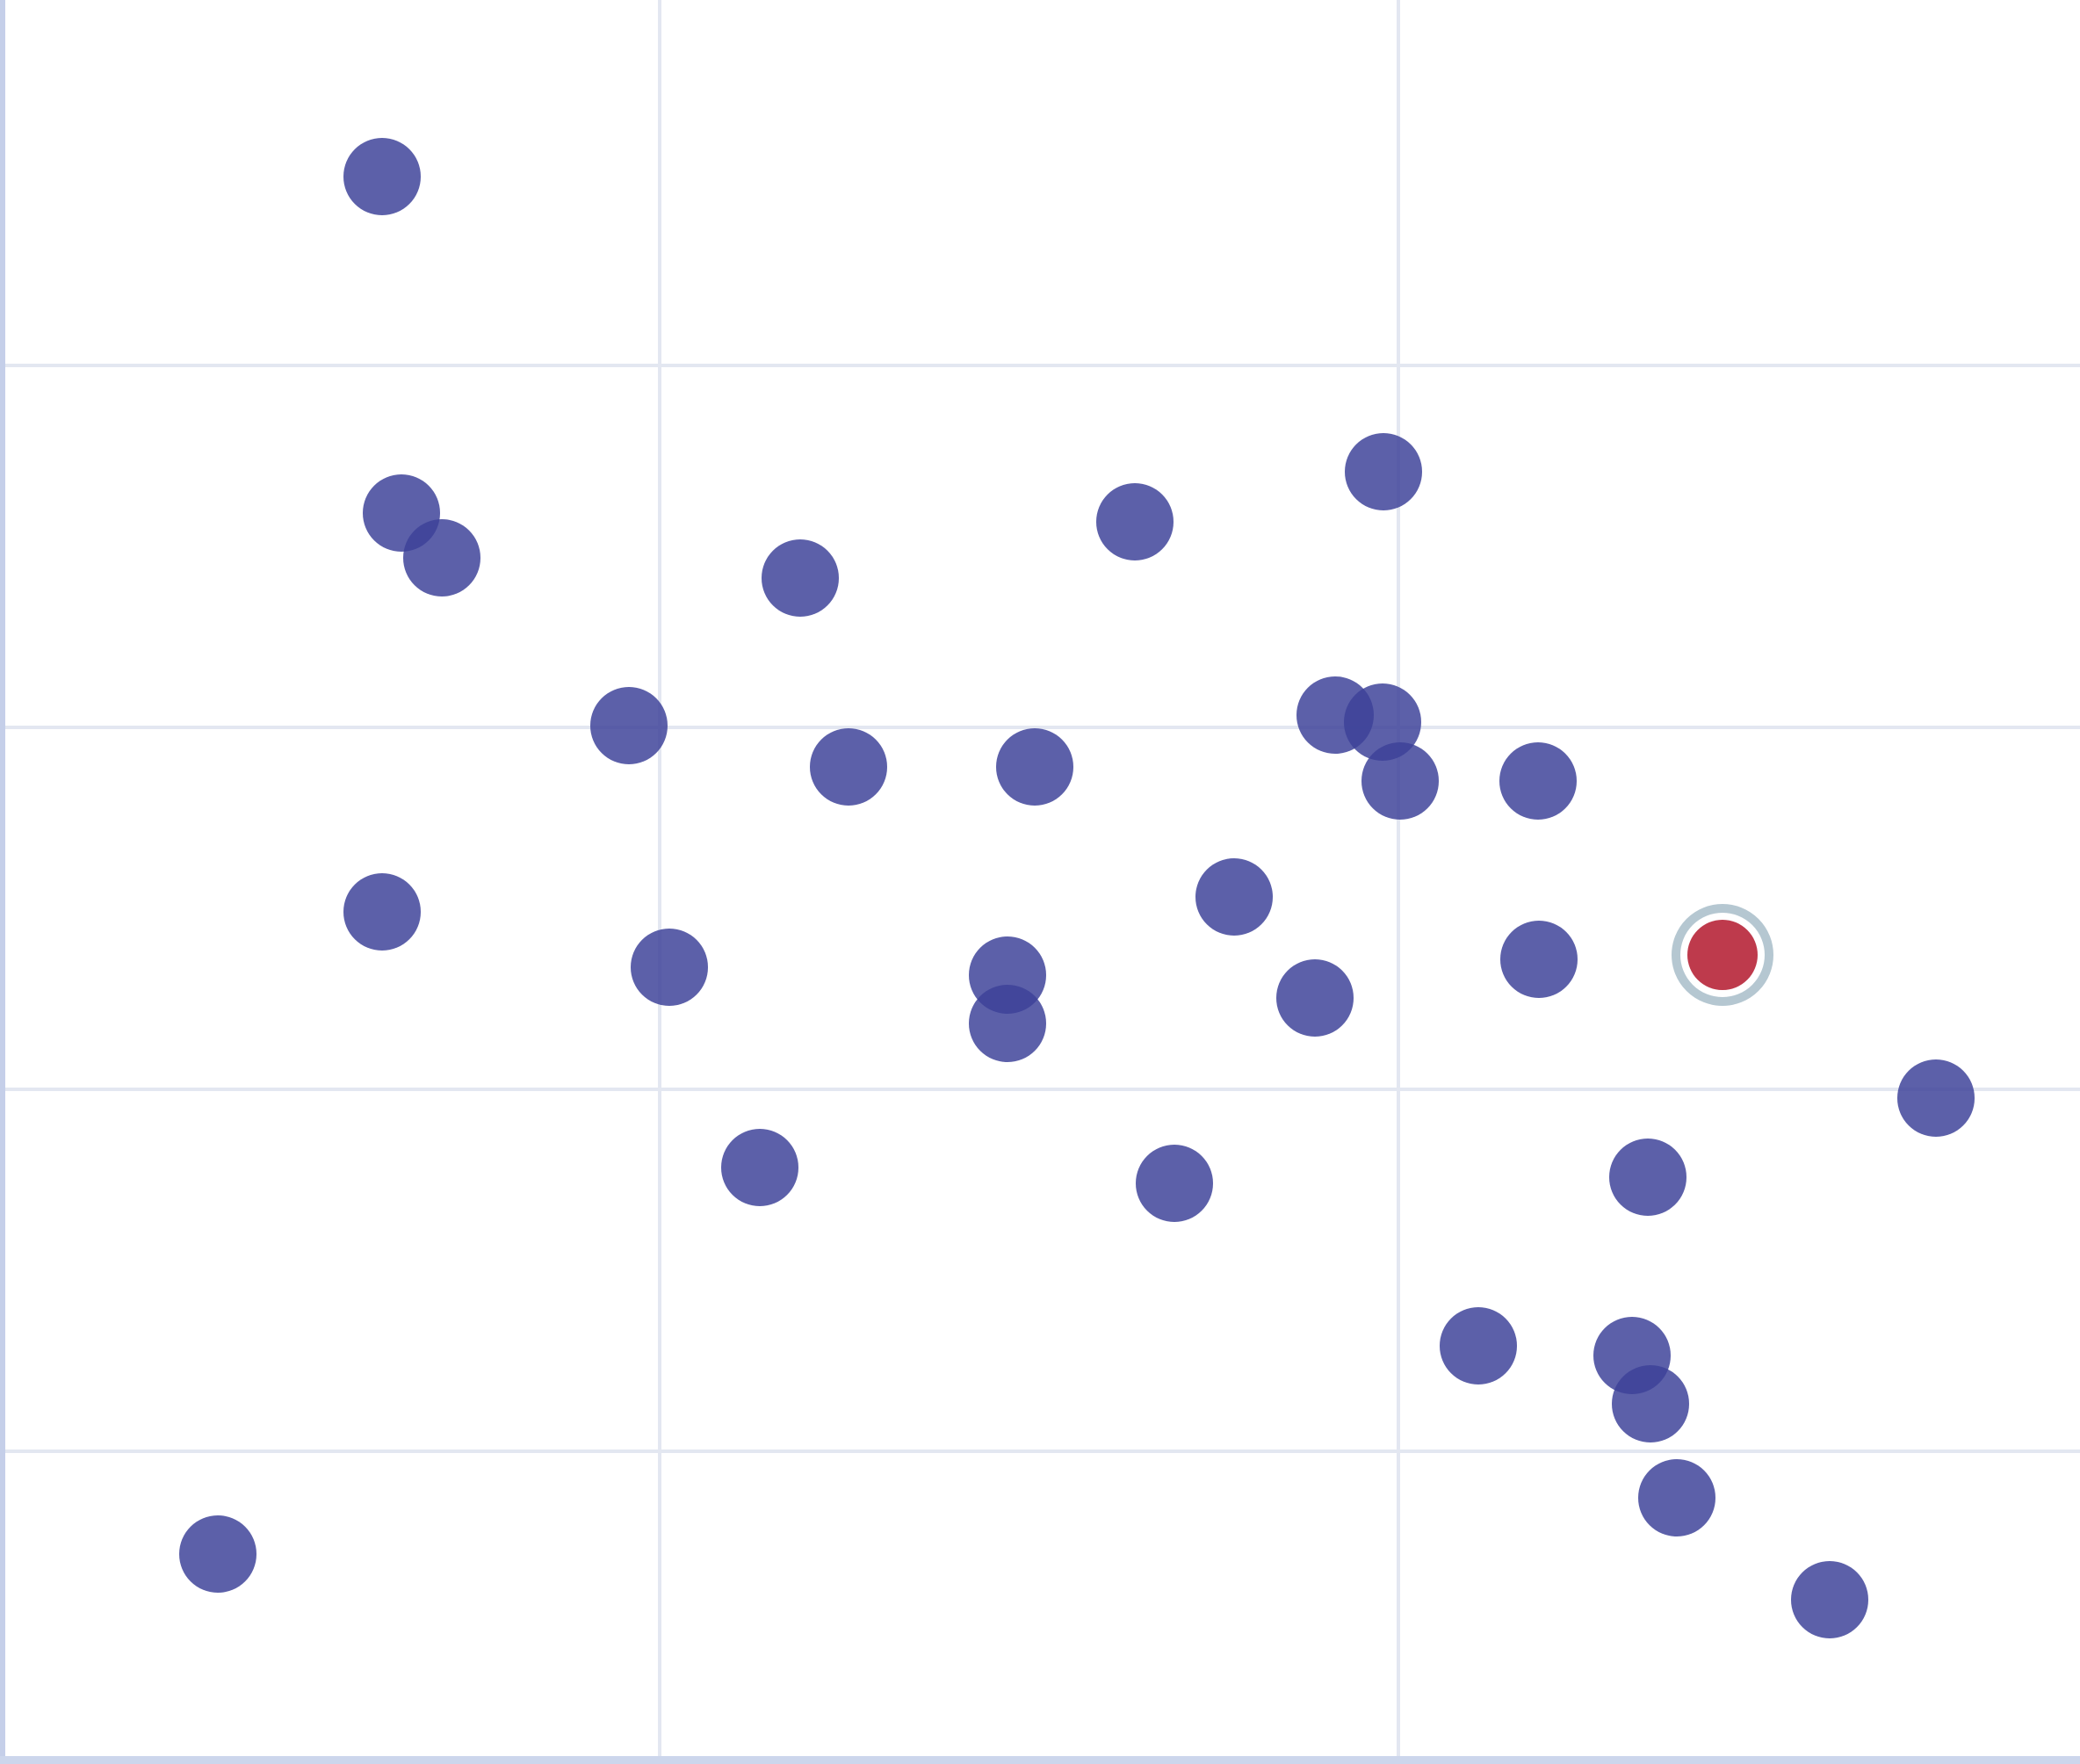 The height and width of the screenshot is (1764, 2080). Describe the element at coordinates (2, 882) in the screenshot. I see `left-axis-border` at that location.